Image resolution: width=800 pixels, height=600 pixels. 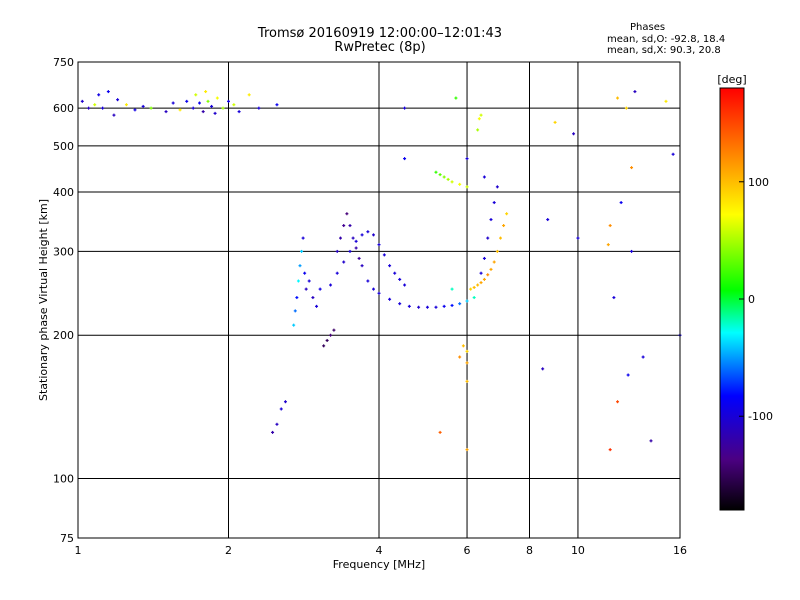 I want to click on colorbar-label: [deg], so click(x=731, y=79).